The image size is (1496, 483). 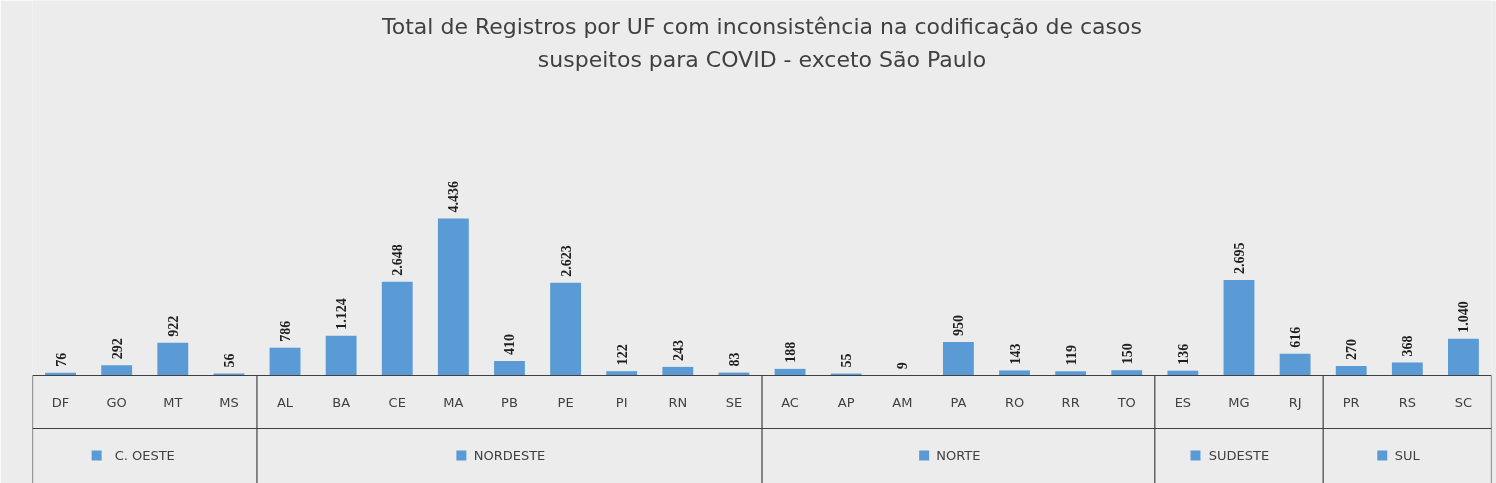 I want to click on chart-title: Total de Registros por UF com inconsistência na codificação de casos suspeitos para COVID - exceto São Paulo, so click(x=761, y=43).